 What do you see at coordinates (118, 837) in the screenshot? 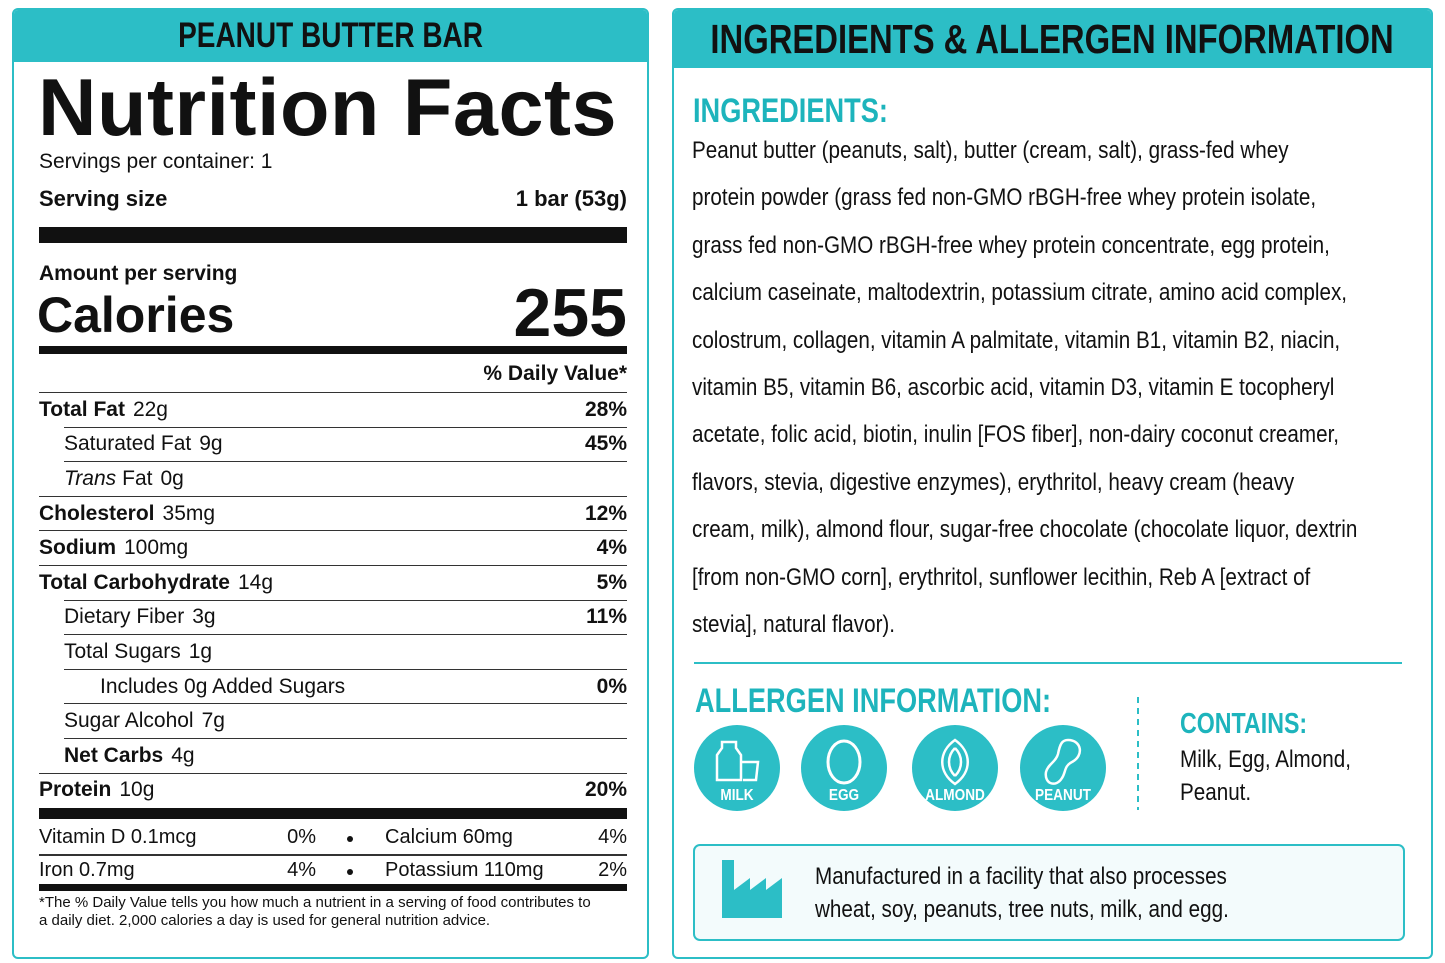
I see `micro-name: Vitamin D 0.1mcg` at bounding box center [118, 837].